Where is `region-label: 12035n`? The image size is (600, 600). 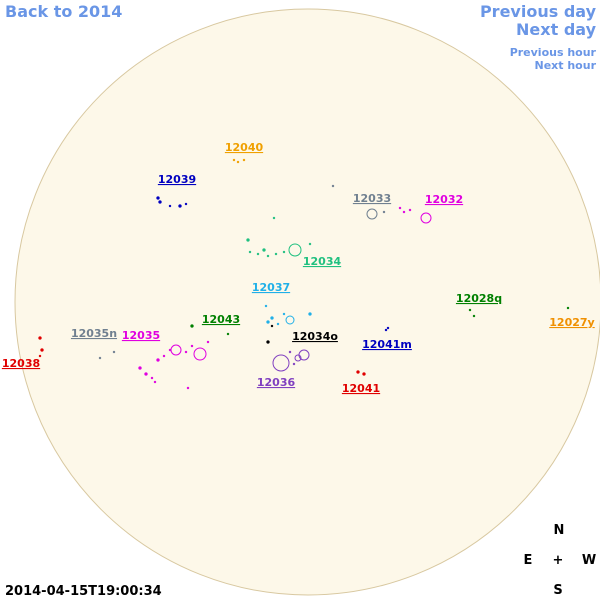
region-label: 12035n is located at coordinates (94, 333).